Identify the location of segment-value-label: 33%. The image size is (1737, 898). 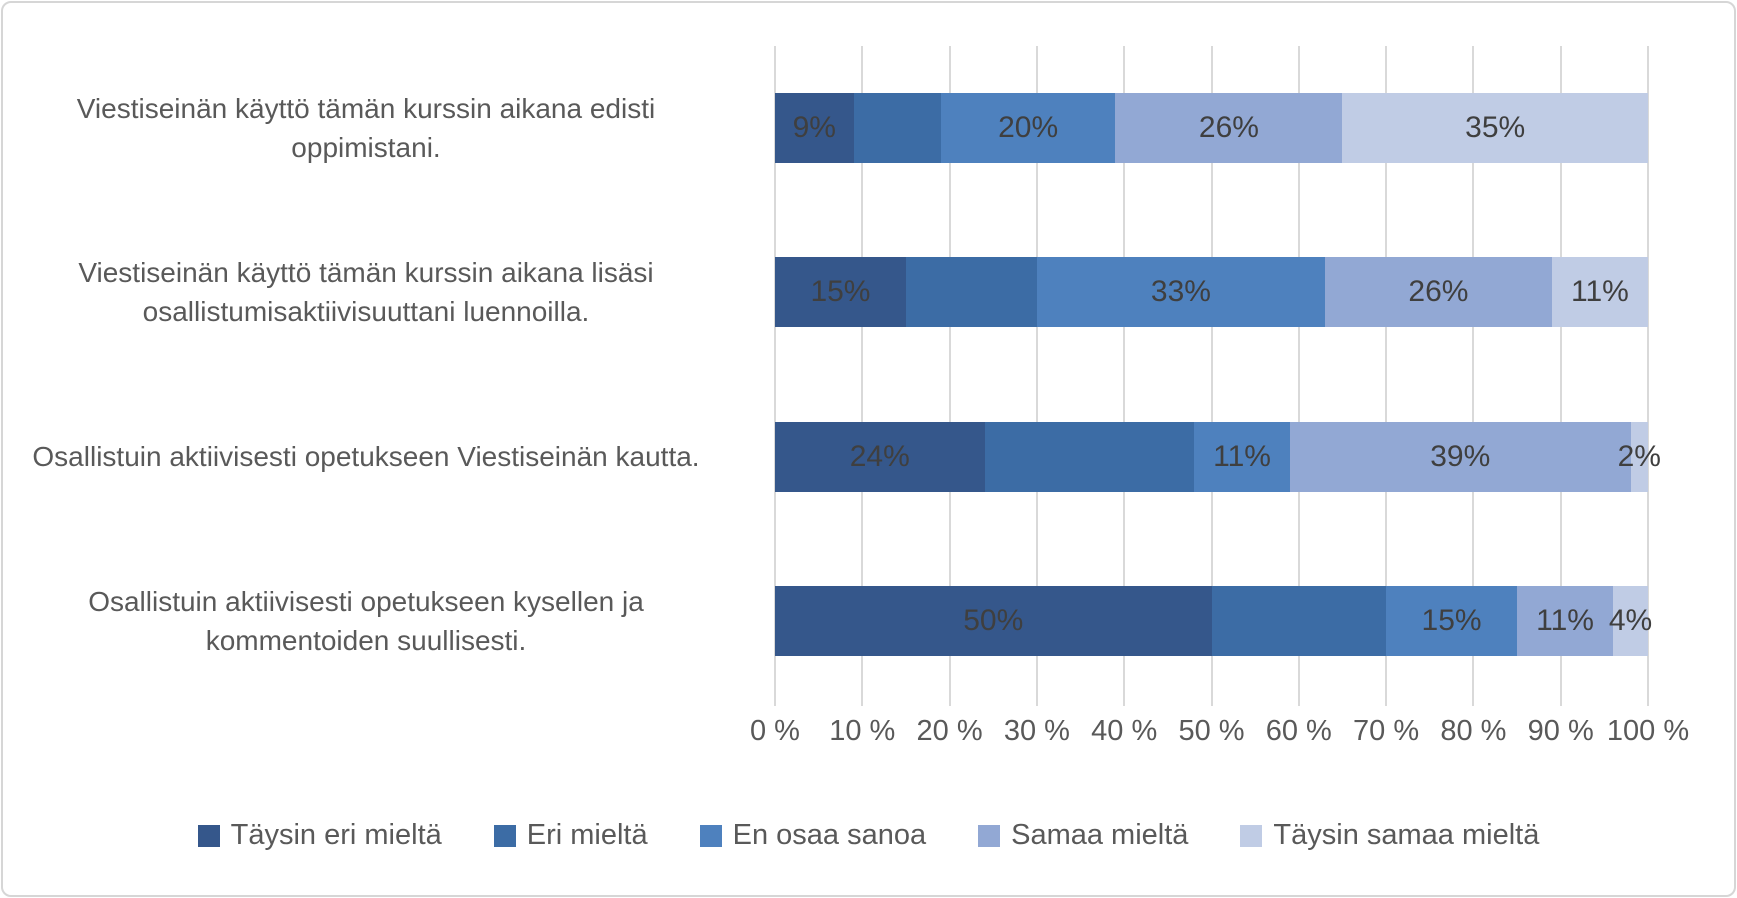
(1180, 291).